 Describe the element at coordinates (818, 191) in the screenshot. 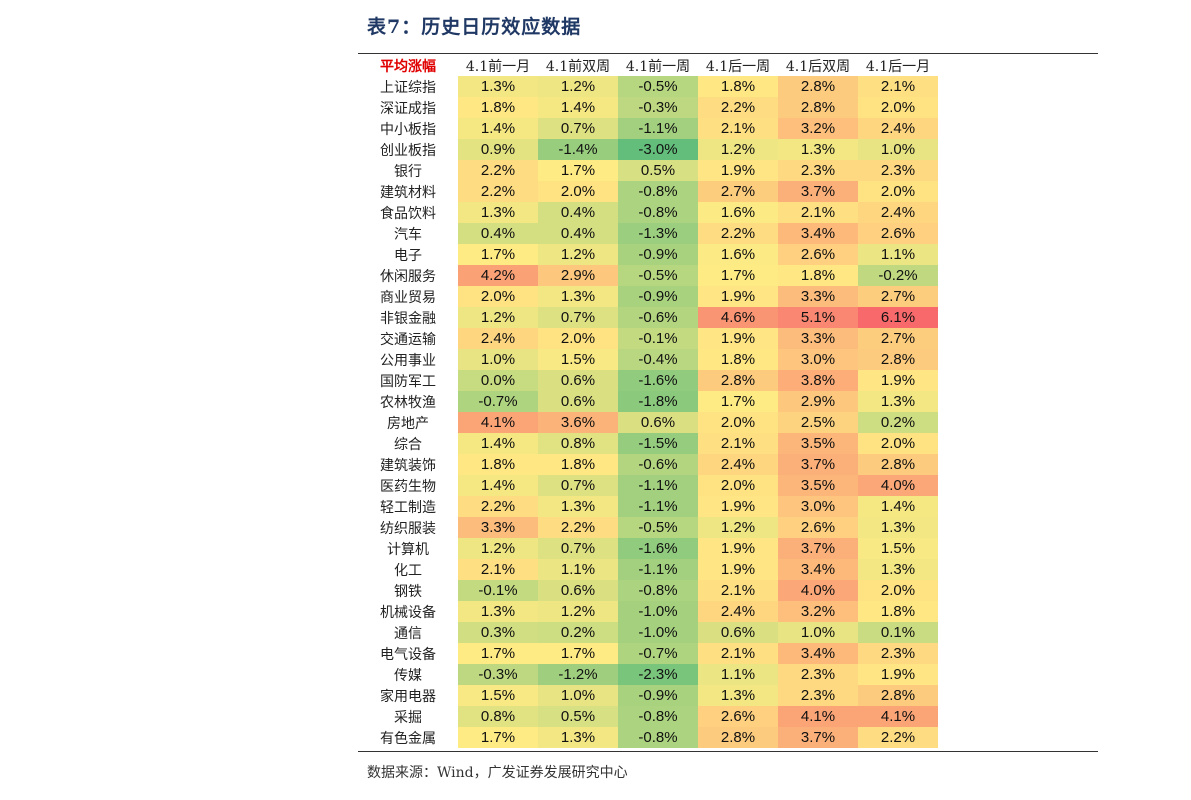

I see `value-cell: 3.7%` at that location.